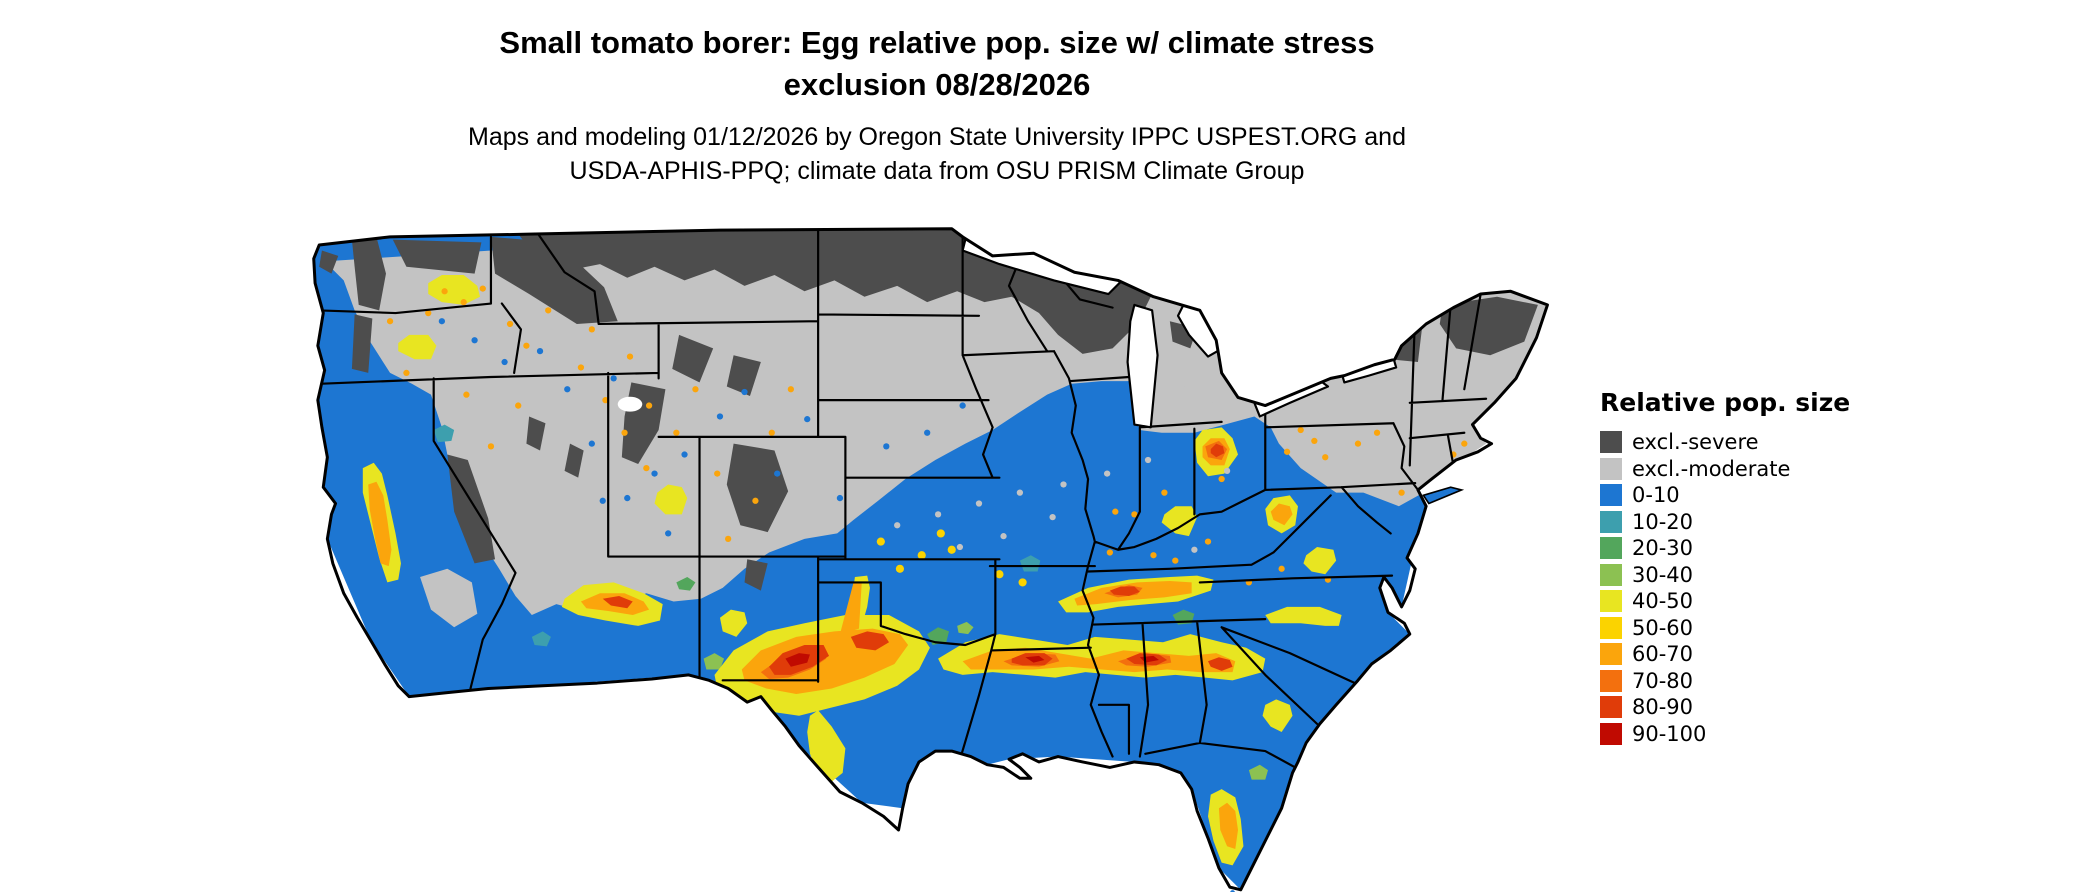 The height and width of the screenshot is (892, 2100). Describe the element at coordinates (1711, 468) in the screenshot. I see `legend-label: excl.-moderate` at that location.